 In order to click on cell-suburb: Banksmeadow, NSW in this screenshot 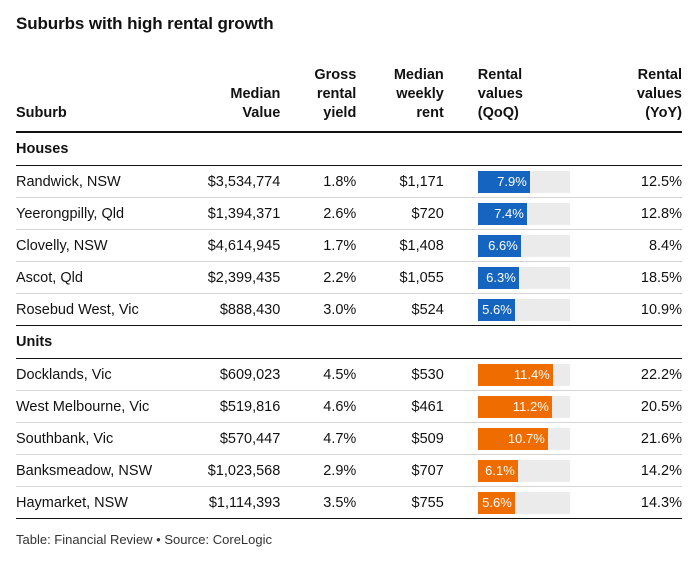, I will do `click(101, 470)`.